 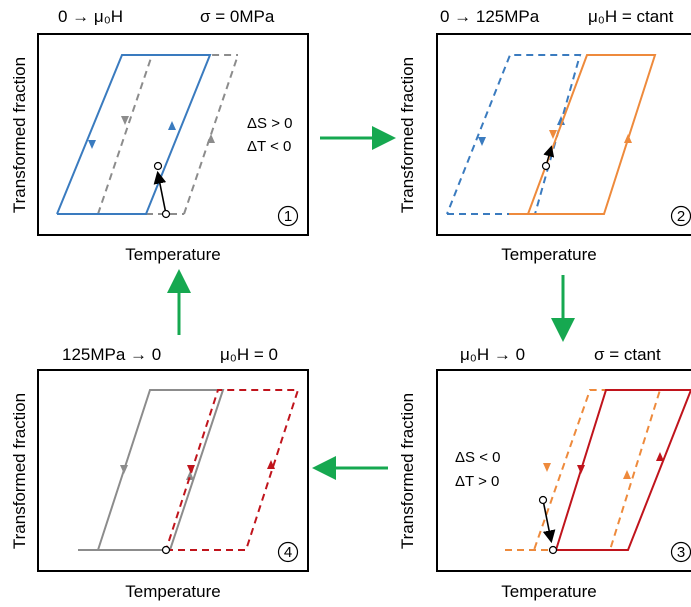 What do you see at coordinates (158, 166) in the screenshot?
I see `panel-1-state-end` at bounding box center [158, 166].